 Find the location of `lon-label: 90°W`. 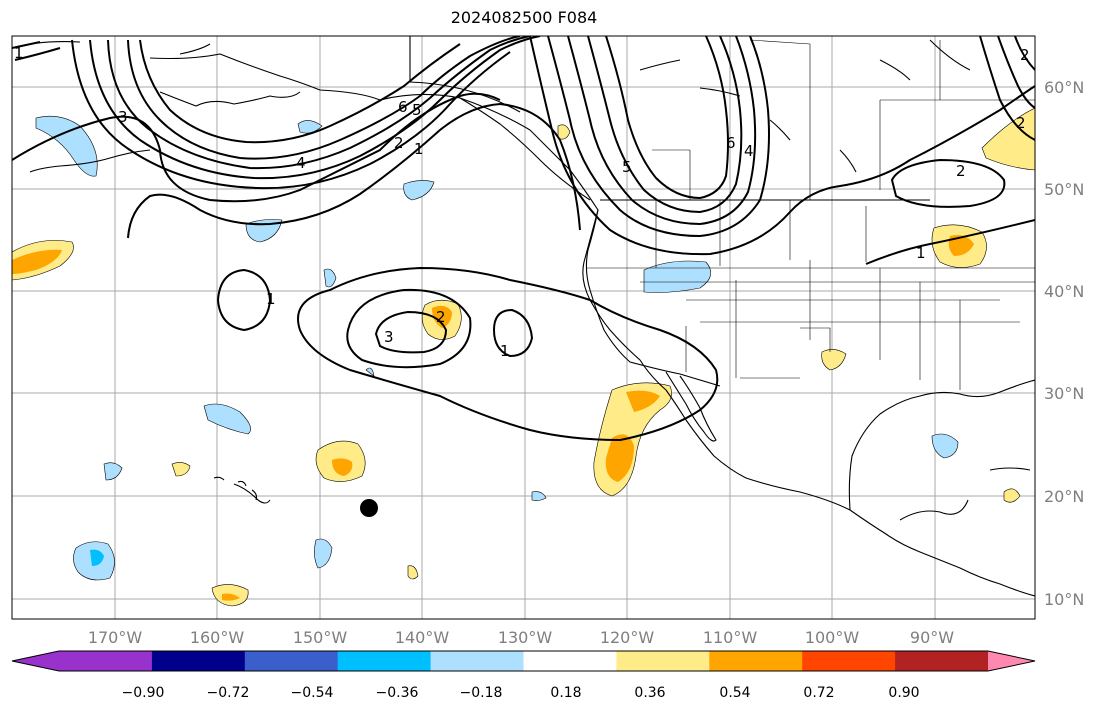

lon-label: 90°W is located at coordinates (932, 637).